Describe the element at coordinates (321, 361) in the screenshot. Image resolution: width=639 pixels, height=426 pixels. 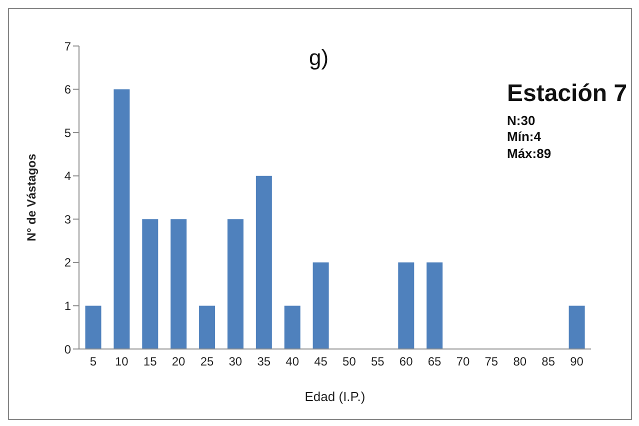
I see `x-tick-label: 45` at that location.